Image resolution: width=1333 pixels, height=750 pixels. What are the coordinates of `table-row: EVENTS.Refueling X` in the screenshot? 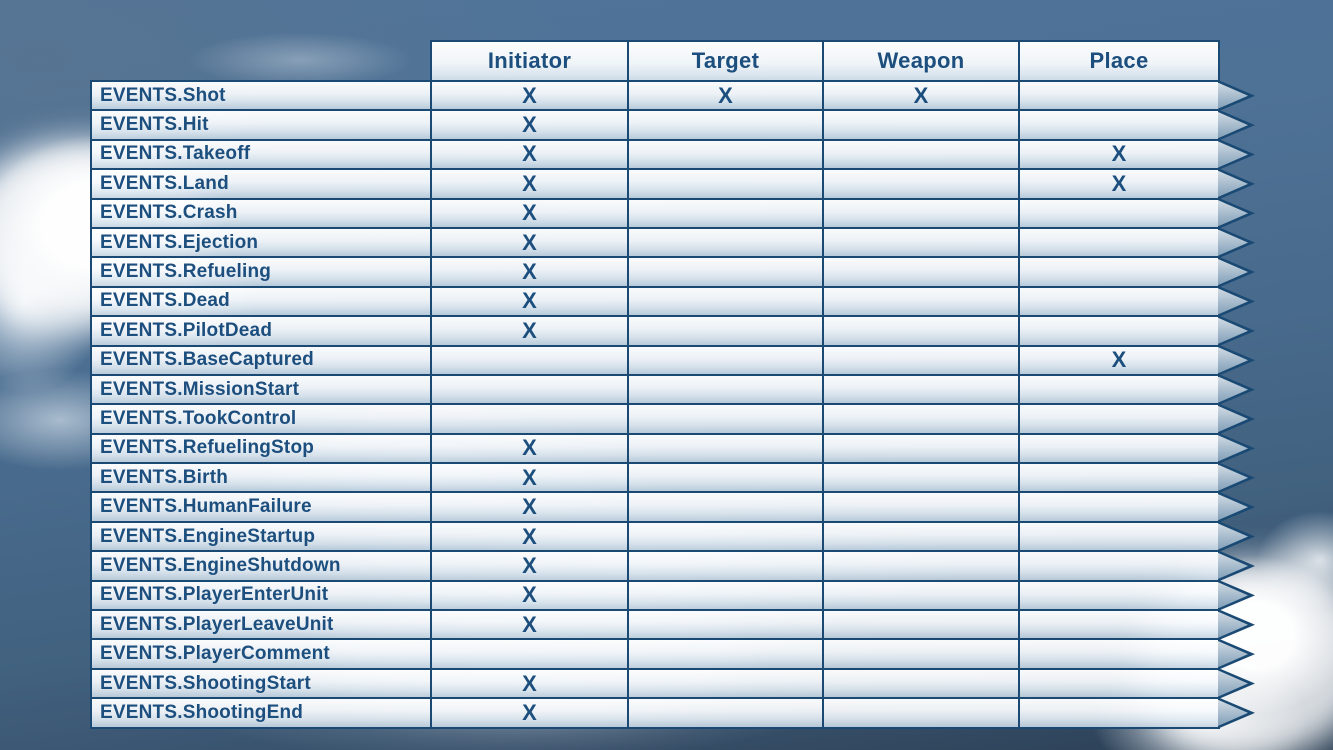 It's located at (672, 272).